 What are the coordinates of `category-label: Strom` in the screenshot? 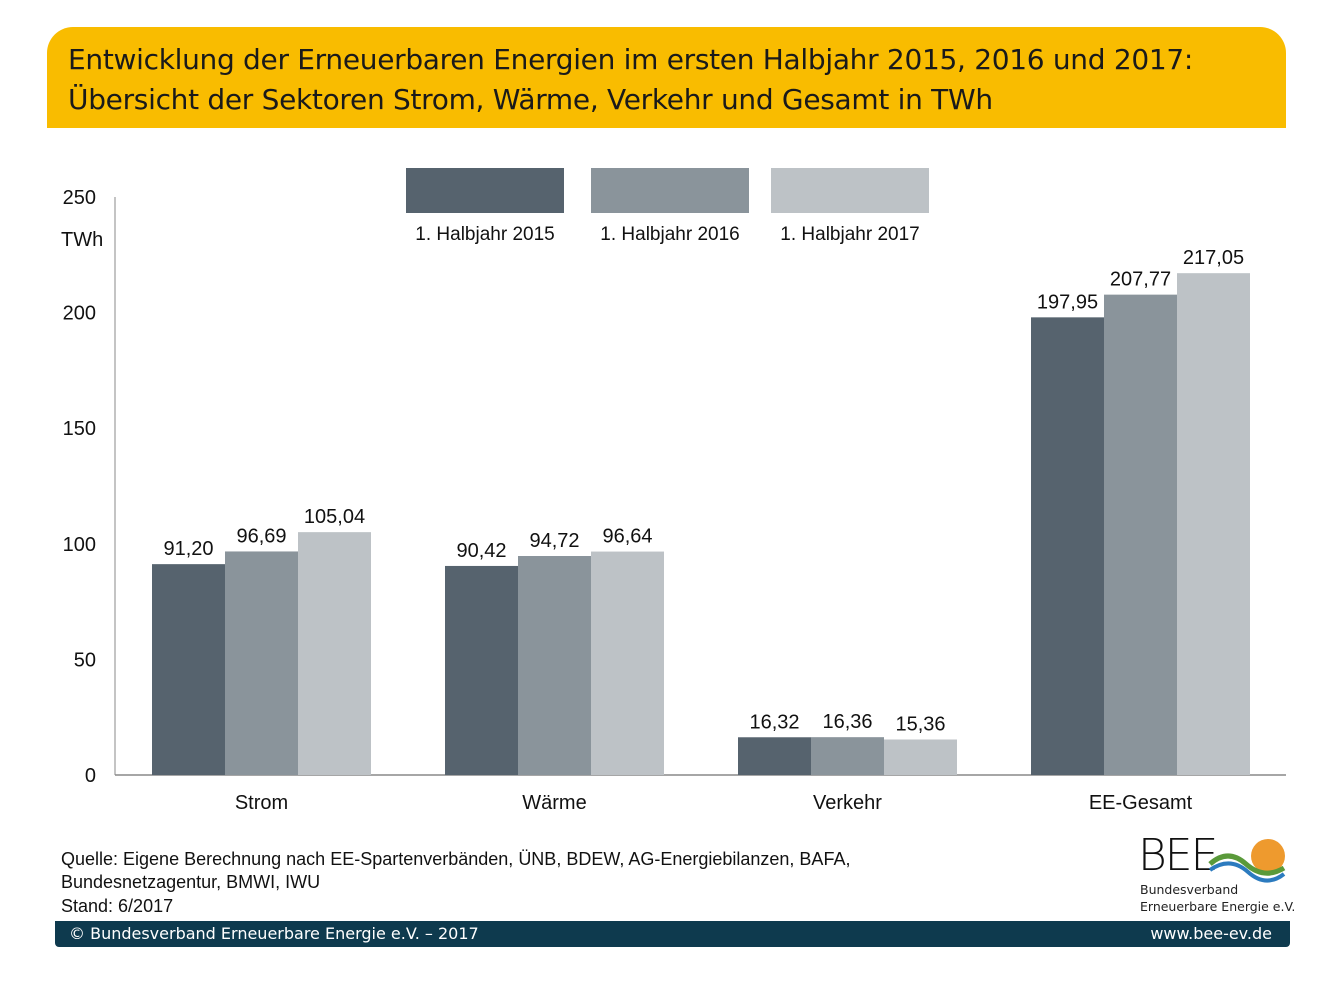 It's located at (261, 803).